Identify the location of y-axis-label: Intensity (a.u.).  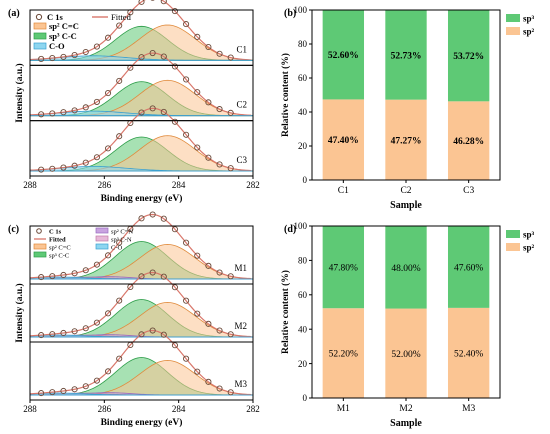
(19, 312).